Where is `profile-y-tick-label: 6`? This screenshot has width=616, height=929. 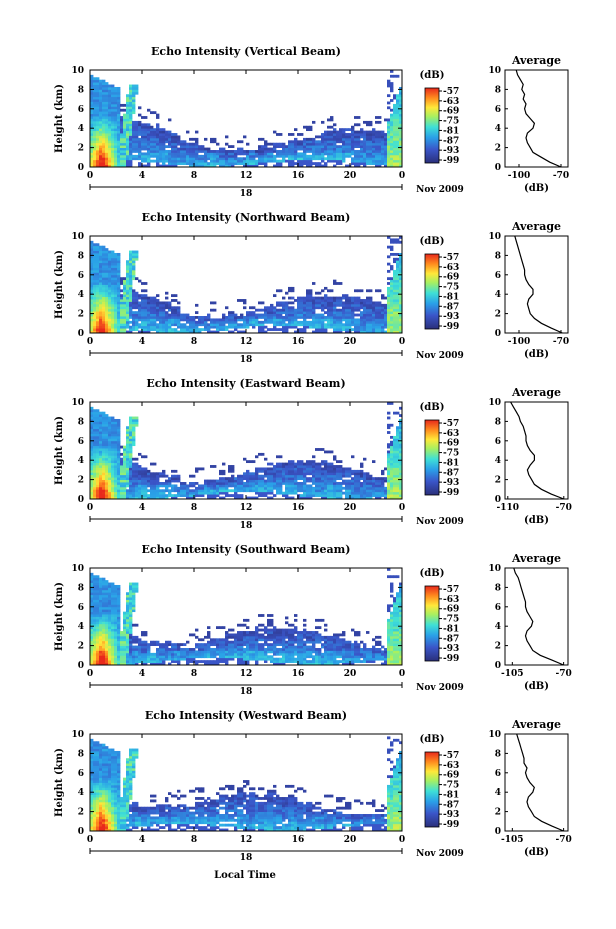 profile-y-tick-label: 6 is located at coordinates (498, 276).